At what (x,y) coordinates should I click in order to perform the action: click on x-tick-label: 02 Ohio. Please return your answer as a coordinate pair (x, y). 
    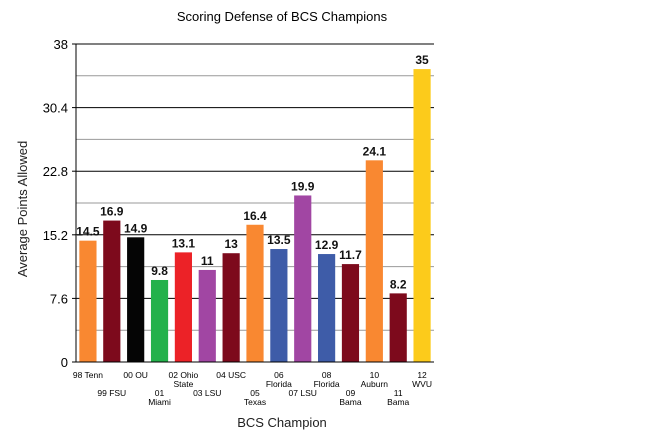
    Looking at the image, I should click on (184, 375).